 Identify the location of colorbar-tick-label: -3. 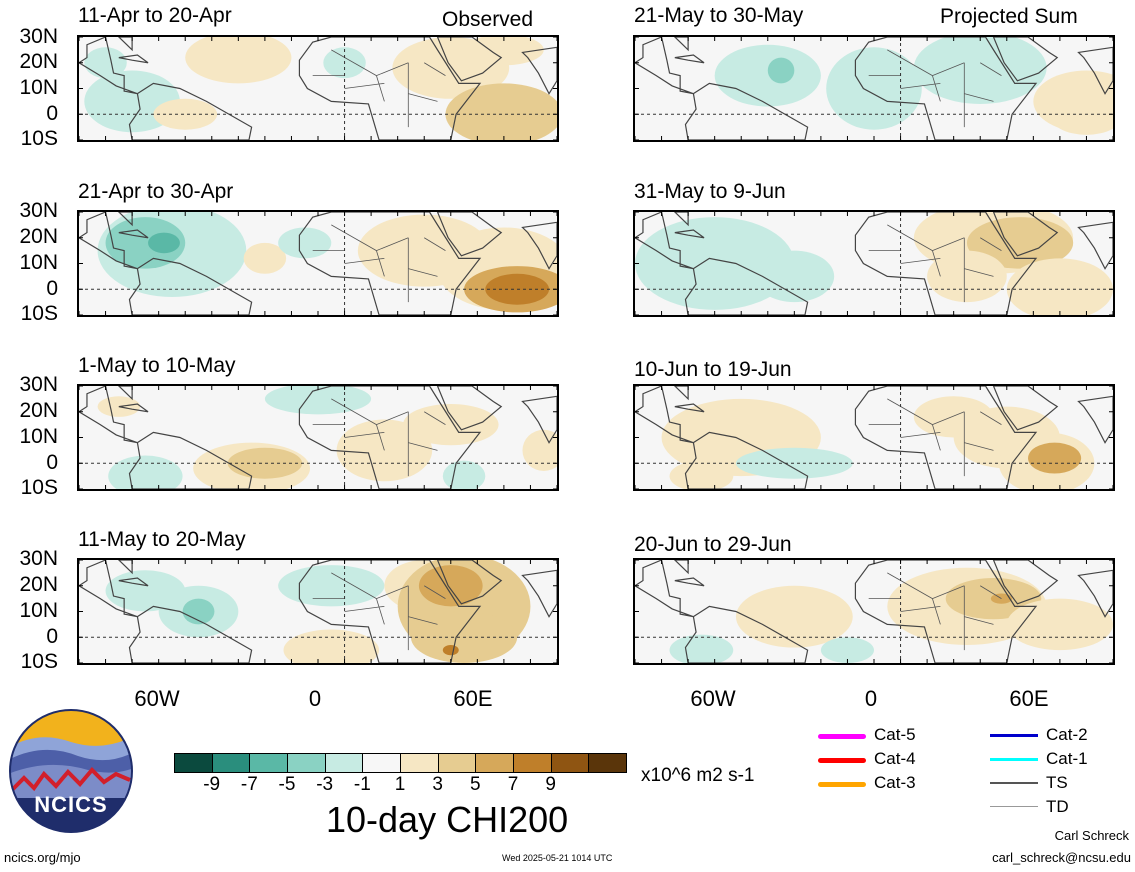
(325, 784).